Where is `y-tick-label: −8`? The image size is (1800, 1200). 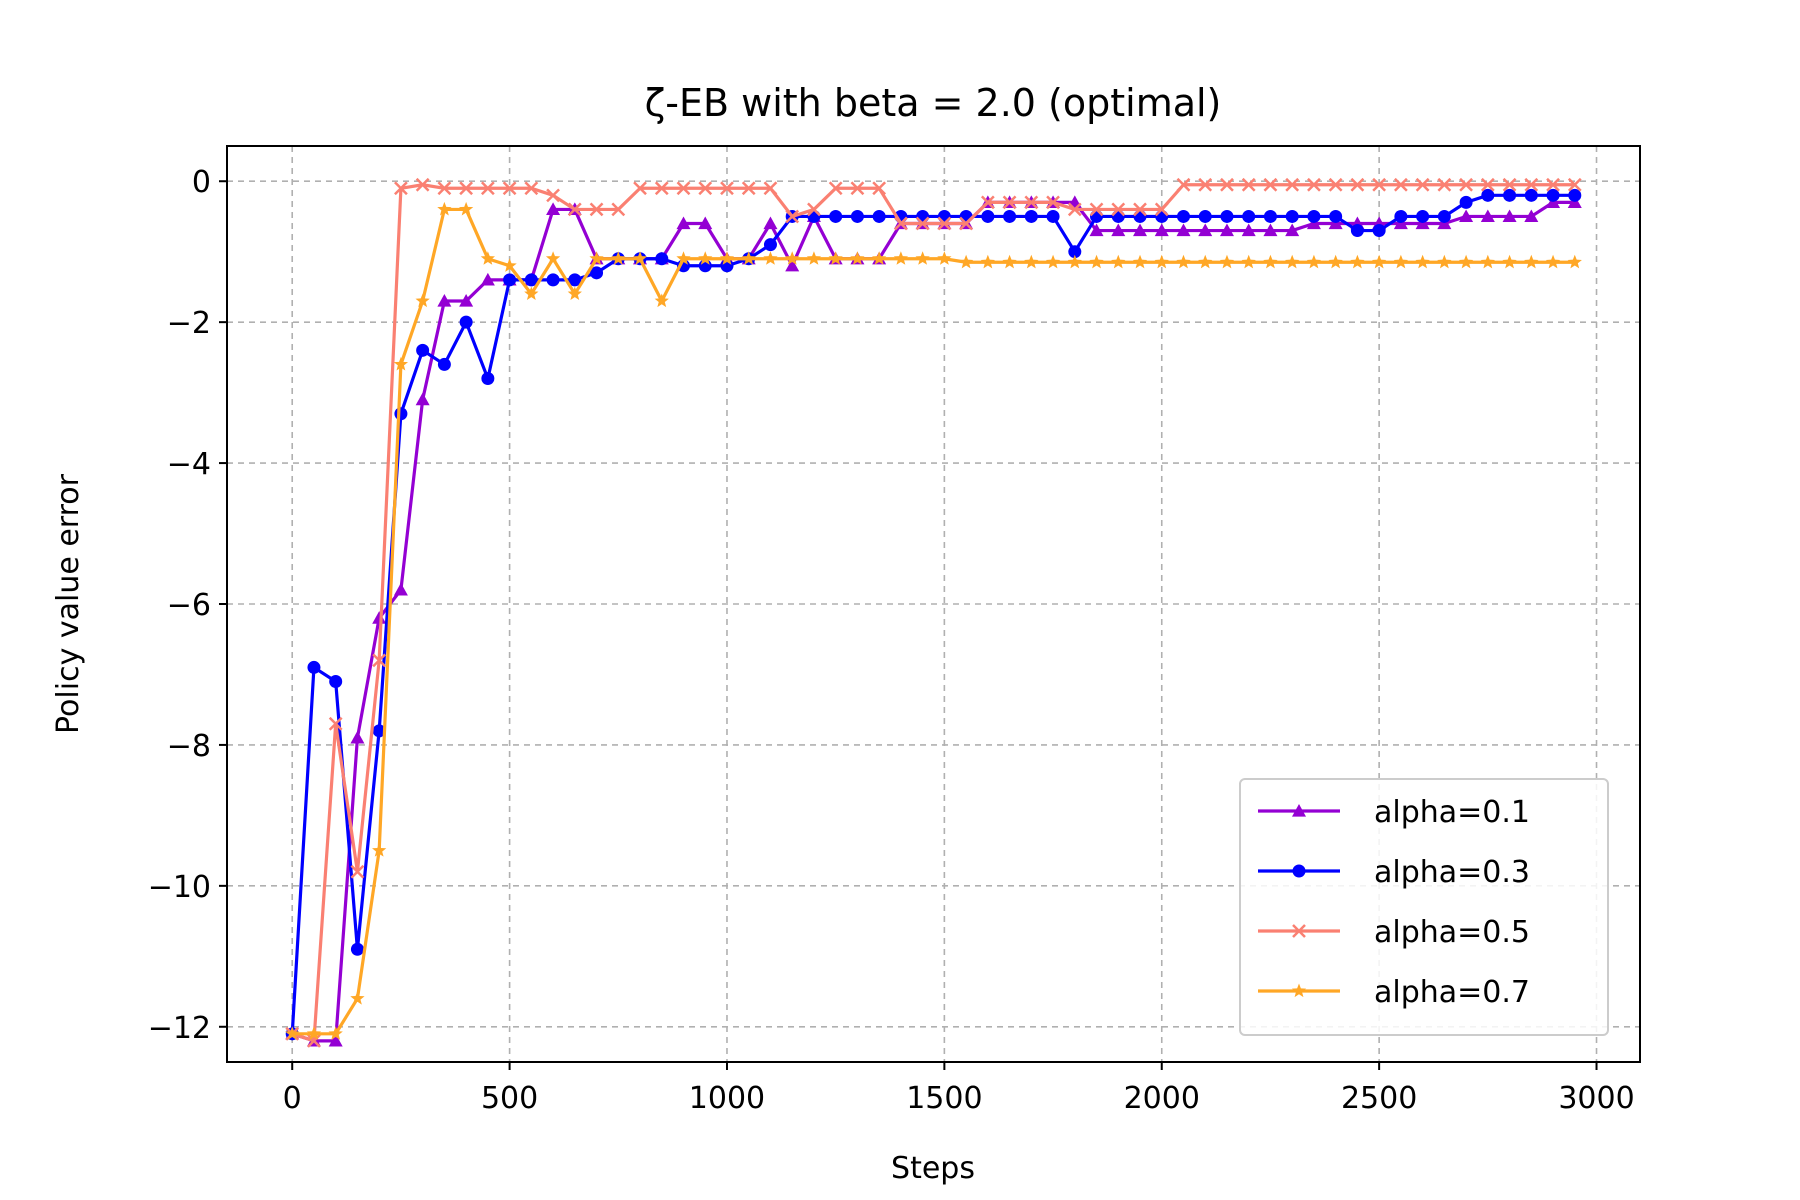
y-tick-label: −8 is located at coordinates (189, 746).